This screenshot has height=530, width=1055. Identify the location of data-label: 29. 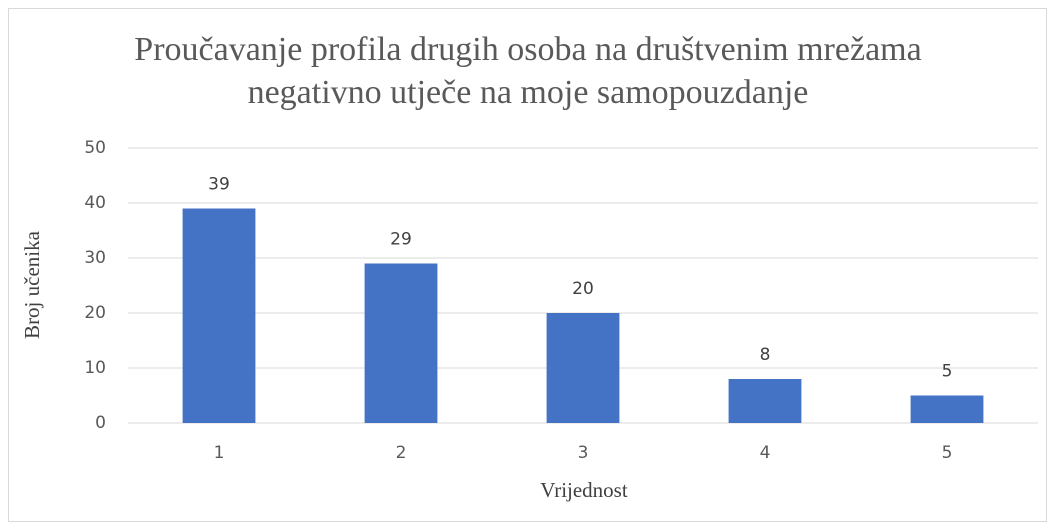
(401, 240).